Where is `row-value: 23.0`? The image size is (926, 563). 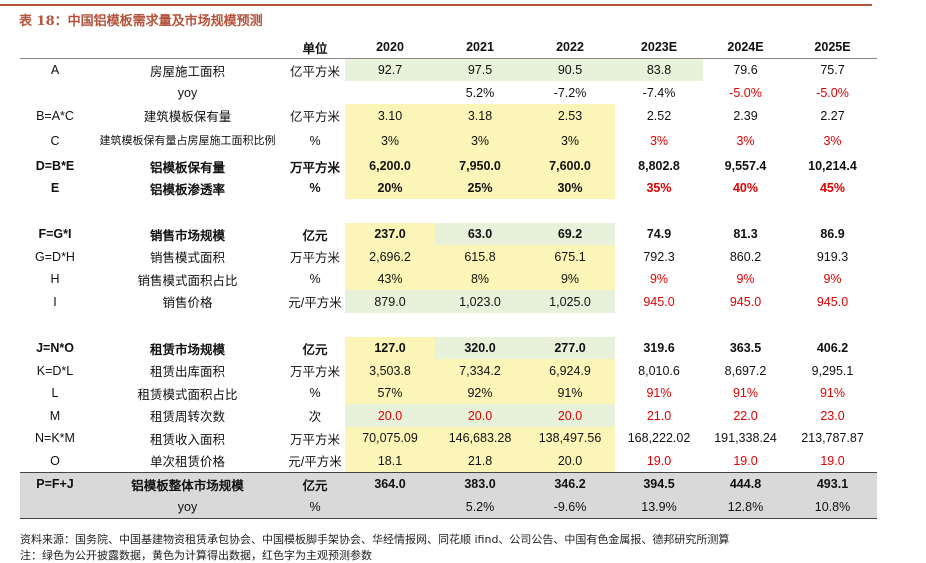 row-value: 23.0 is located at coordinates (832, 415).